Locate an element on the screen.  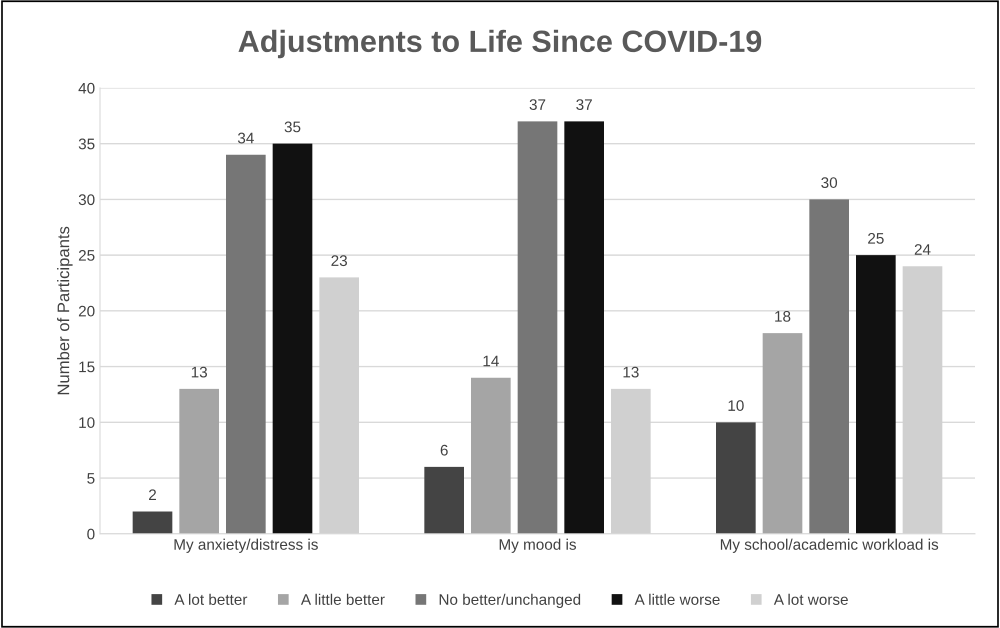
y-tick-label: 5 is located at coordinates (90, 478).